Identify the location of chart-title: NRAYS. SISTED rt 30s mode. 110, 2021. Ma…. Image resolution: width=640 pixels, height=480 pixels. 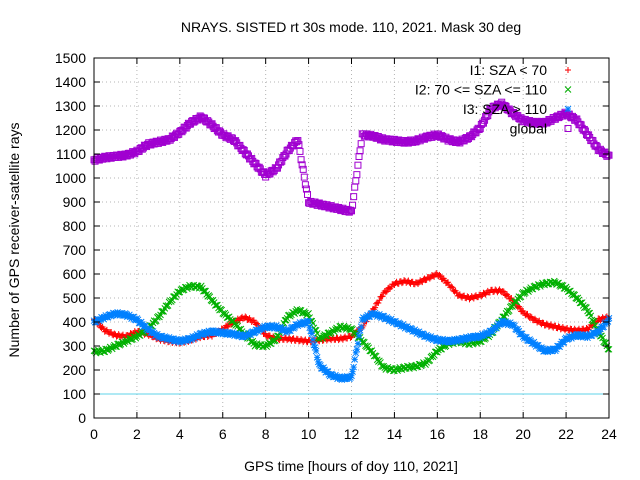
(351, 27).